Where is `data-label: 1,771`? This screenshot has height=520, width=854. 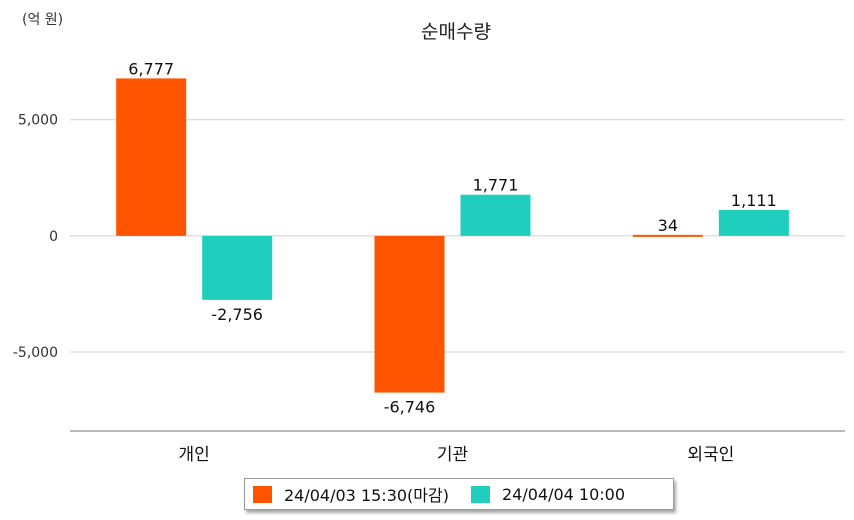
data-label: 1,771 is located at coordinates (496, 185).